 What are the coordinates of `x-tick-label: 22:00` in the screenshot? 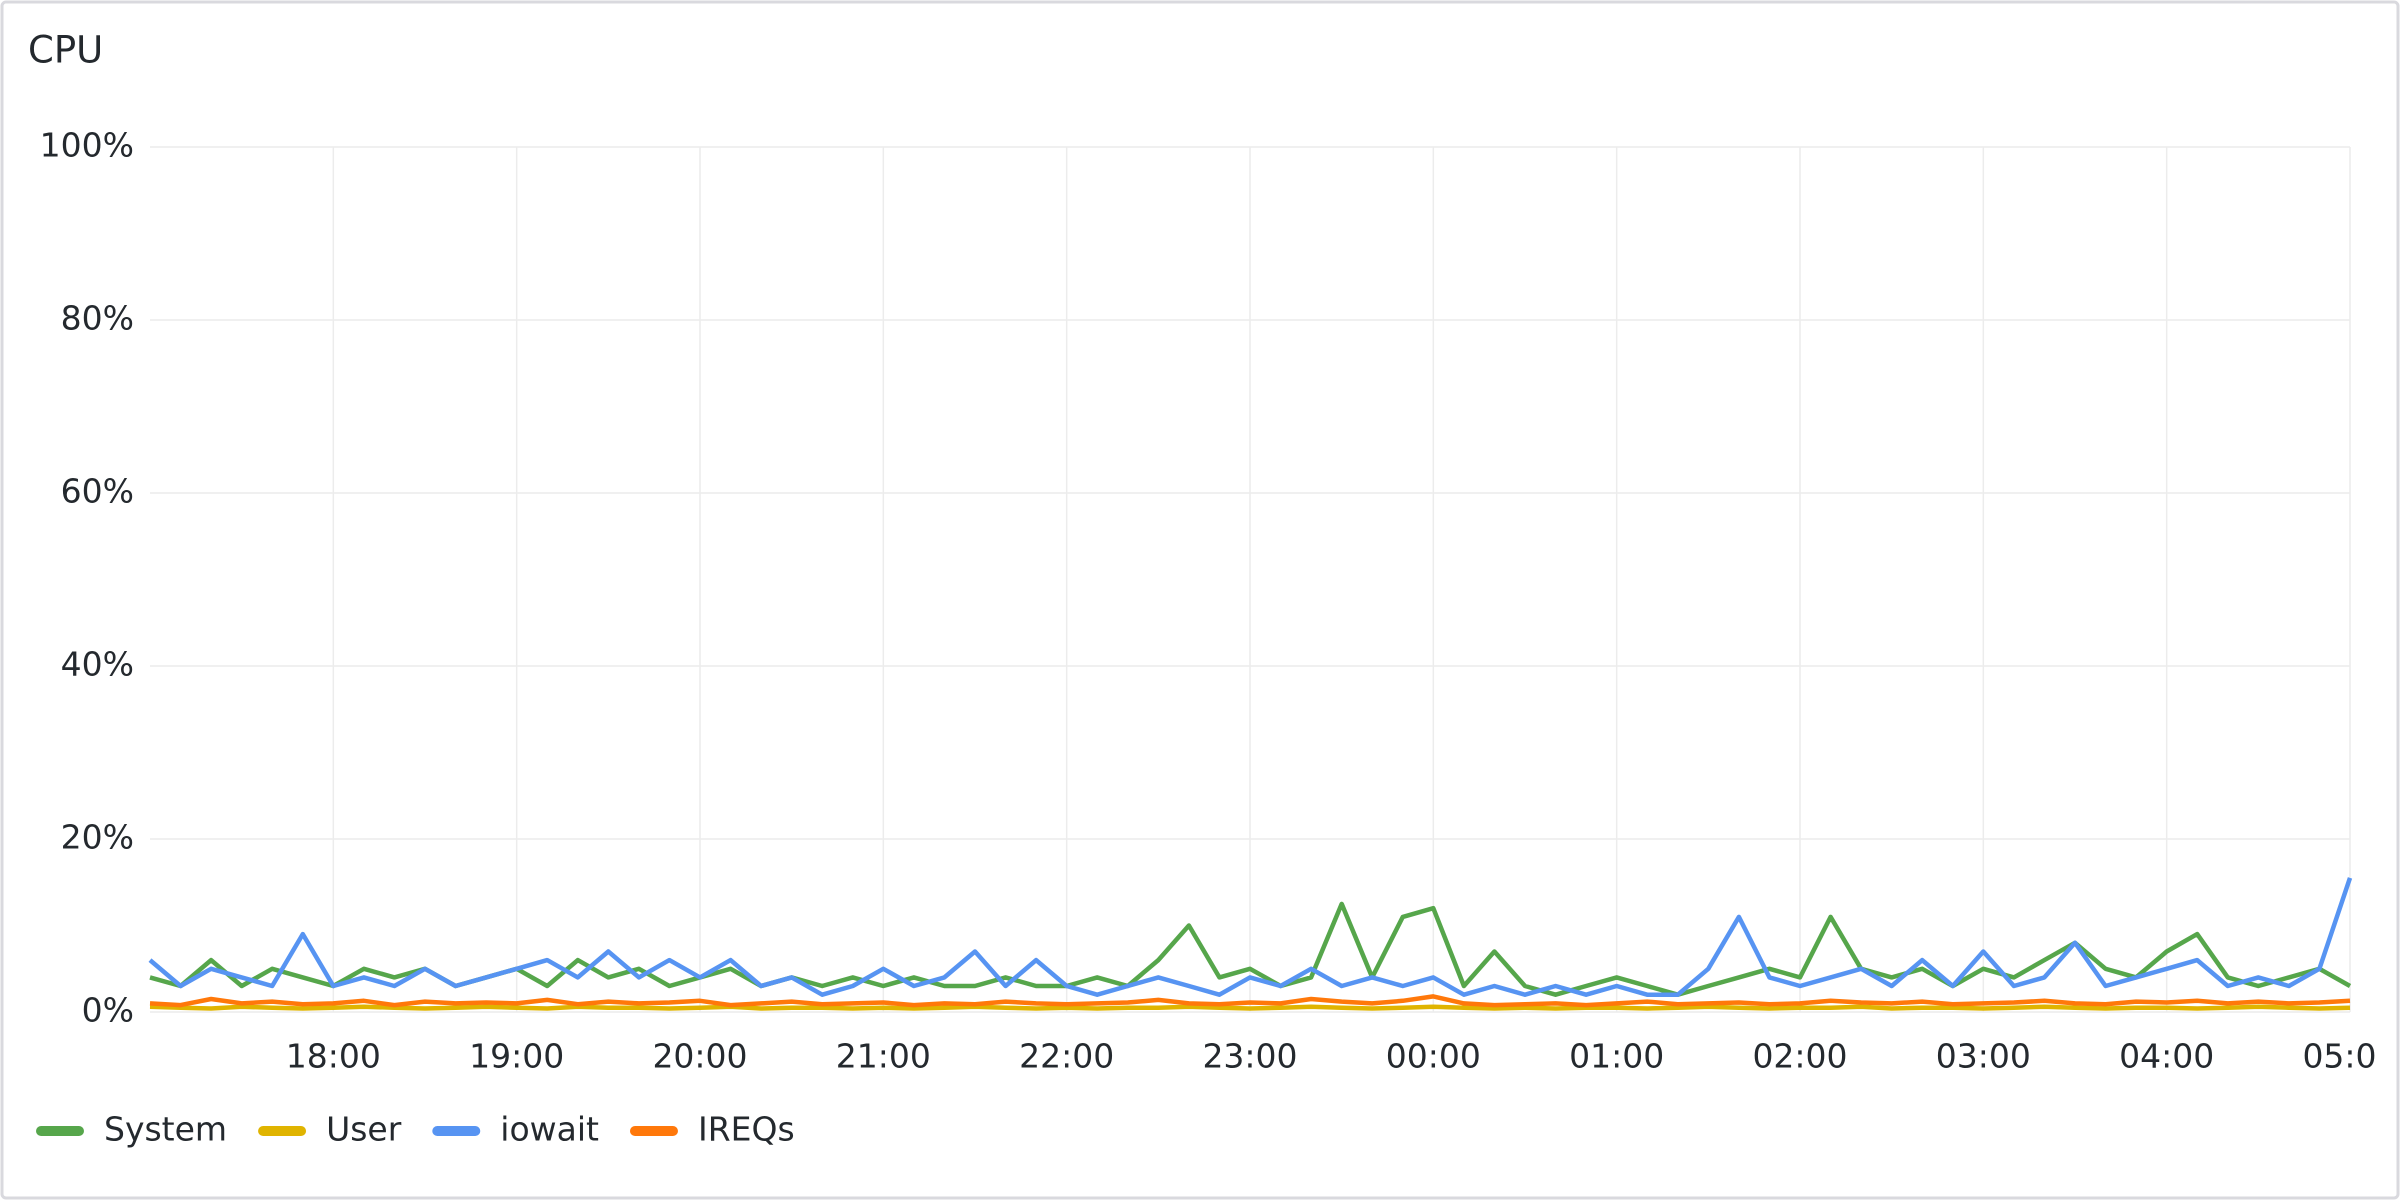 It's located at (1066, 1056).